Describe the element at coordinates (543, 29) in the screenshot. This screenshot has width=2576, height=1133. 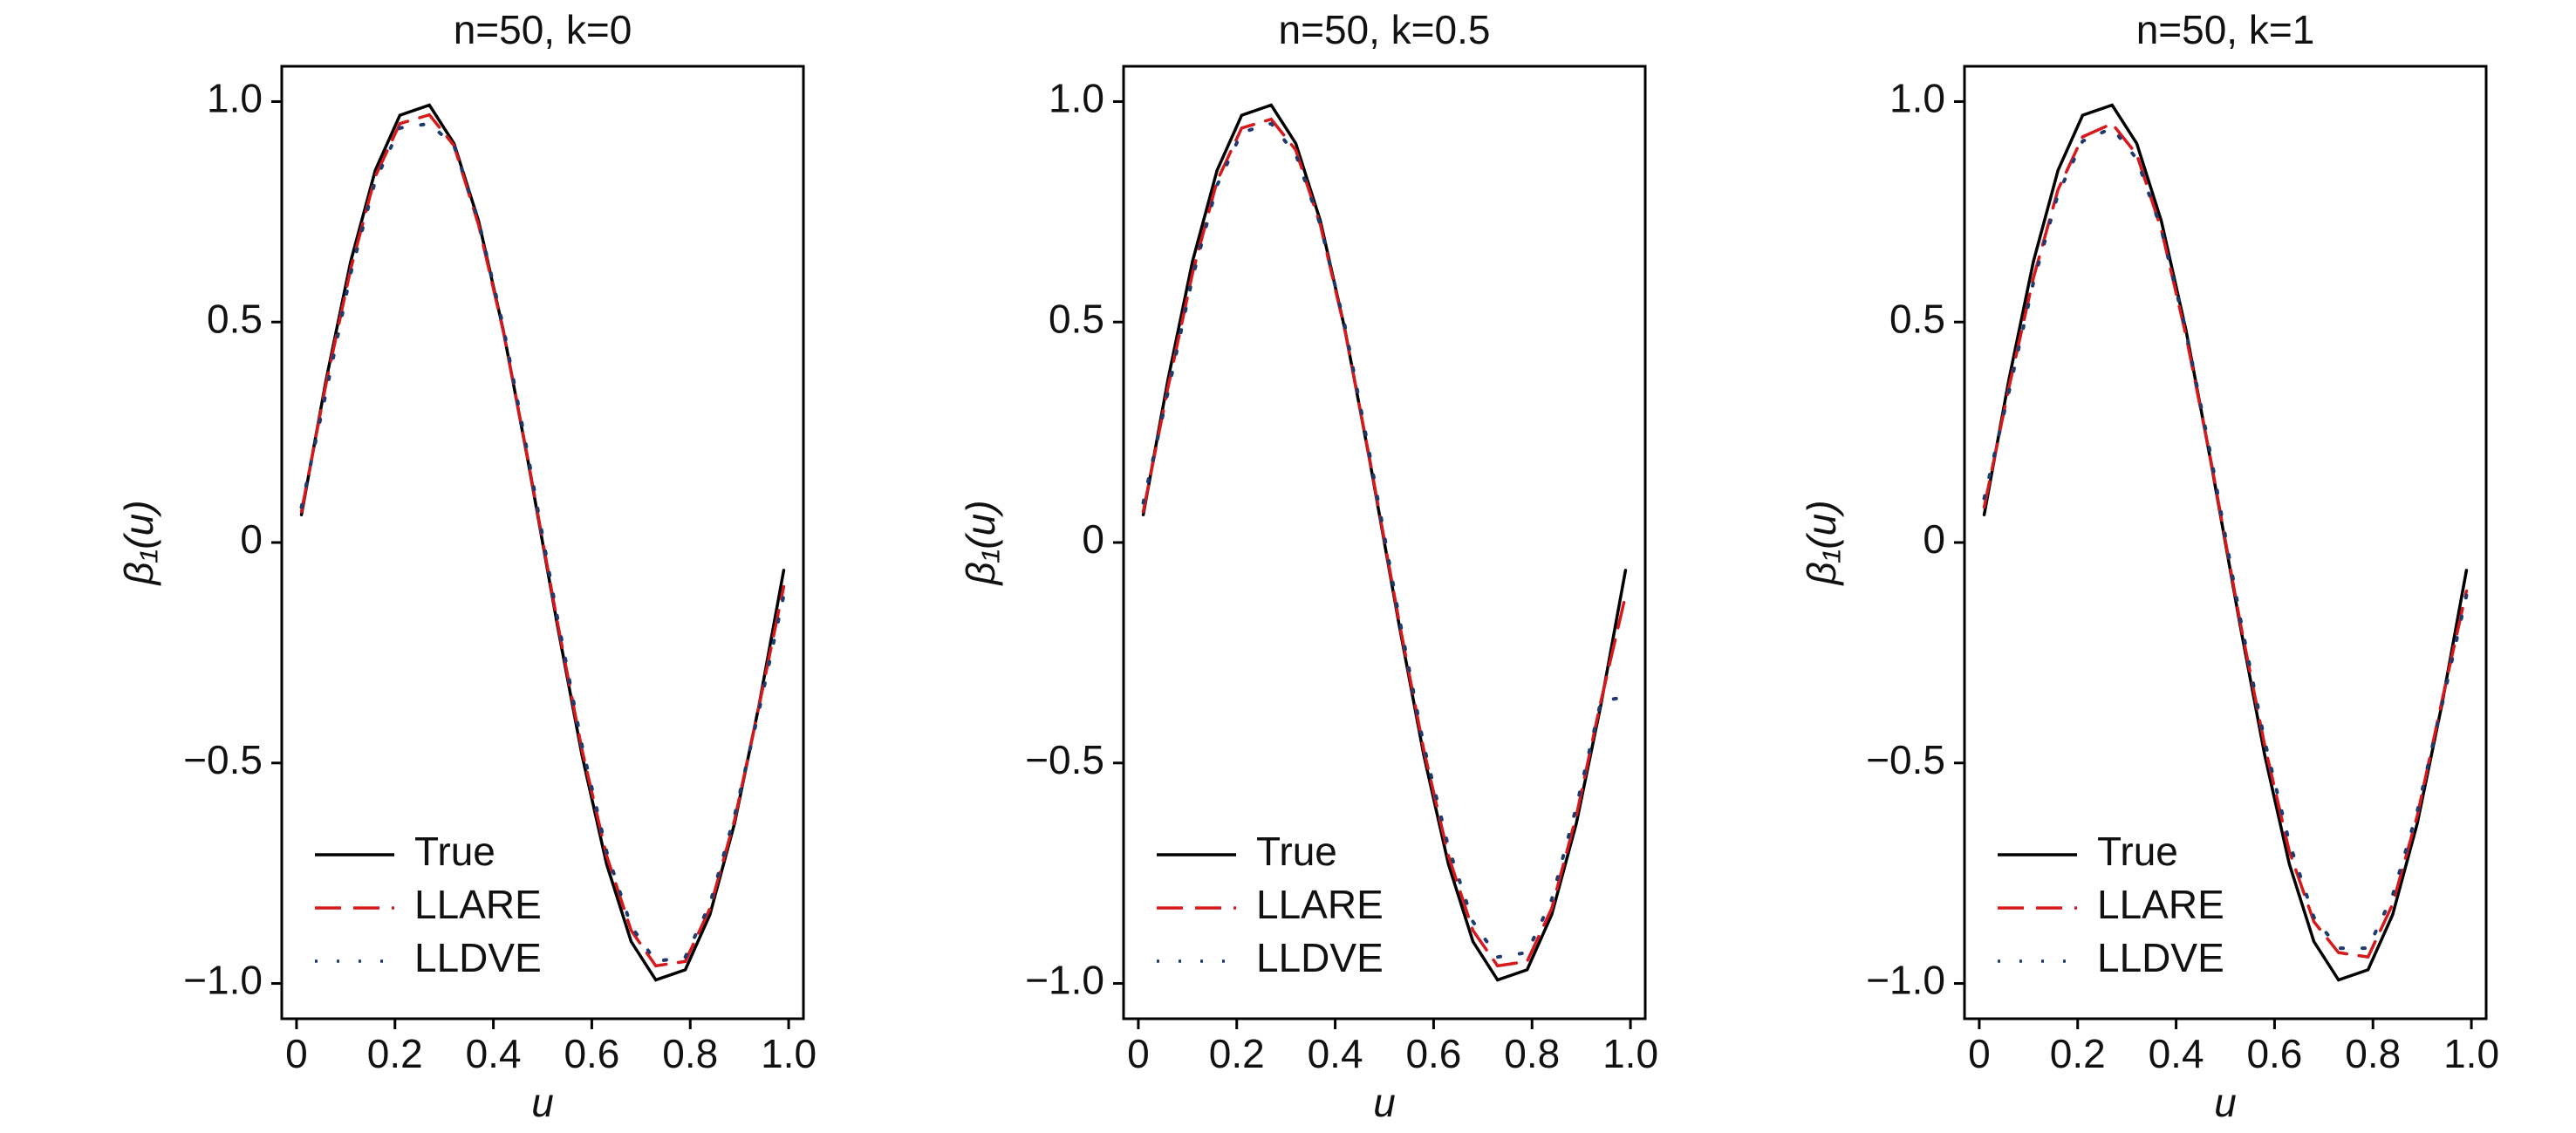
I see `chart-title: n=50, k=0` at that location.